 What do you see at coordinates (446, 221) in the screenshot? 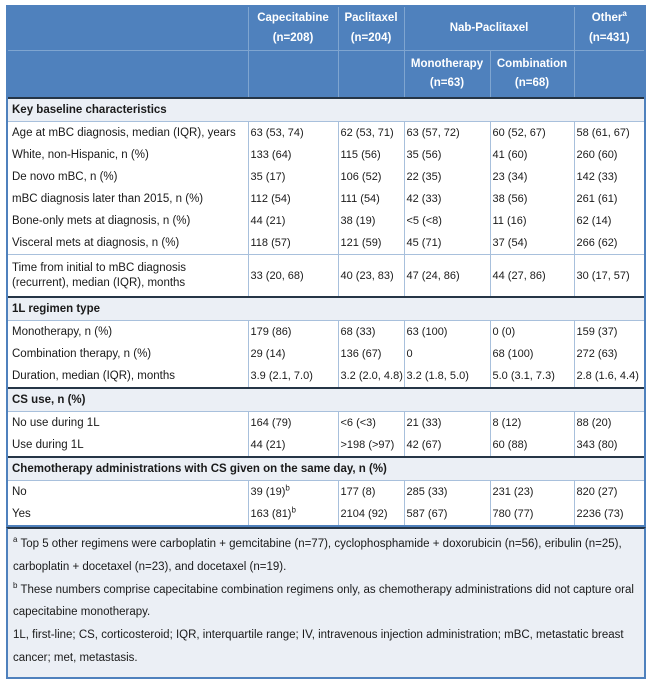
I see `value-cell: <5 (<8)` at bounding box center [446, 221].